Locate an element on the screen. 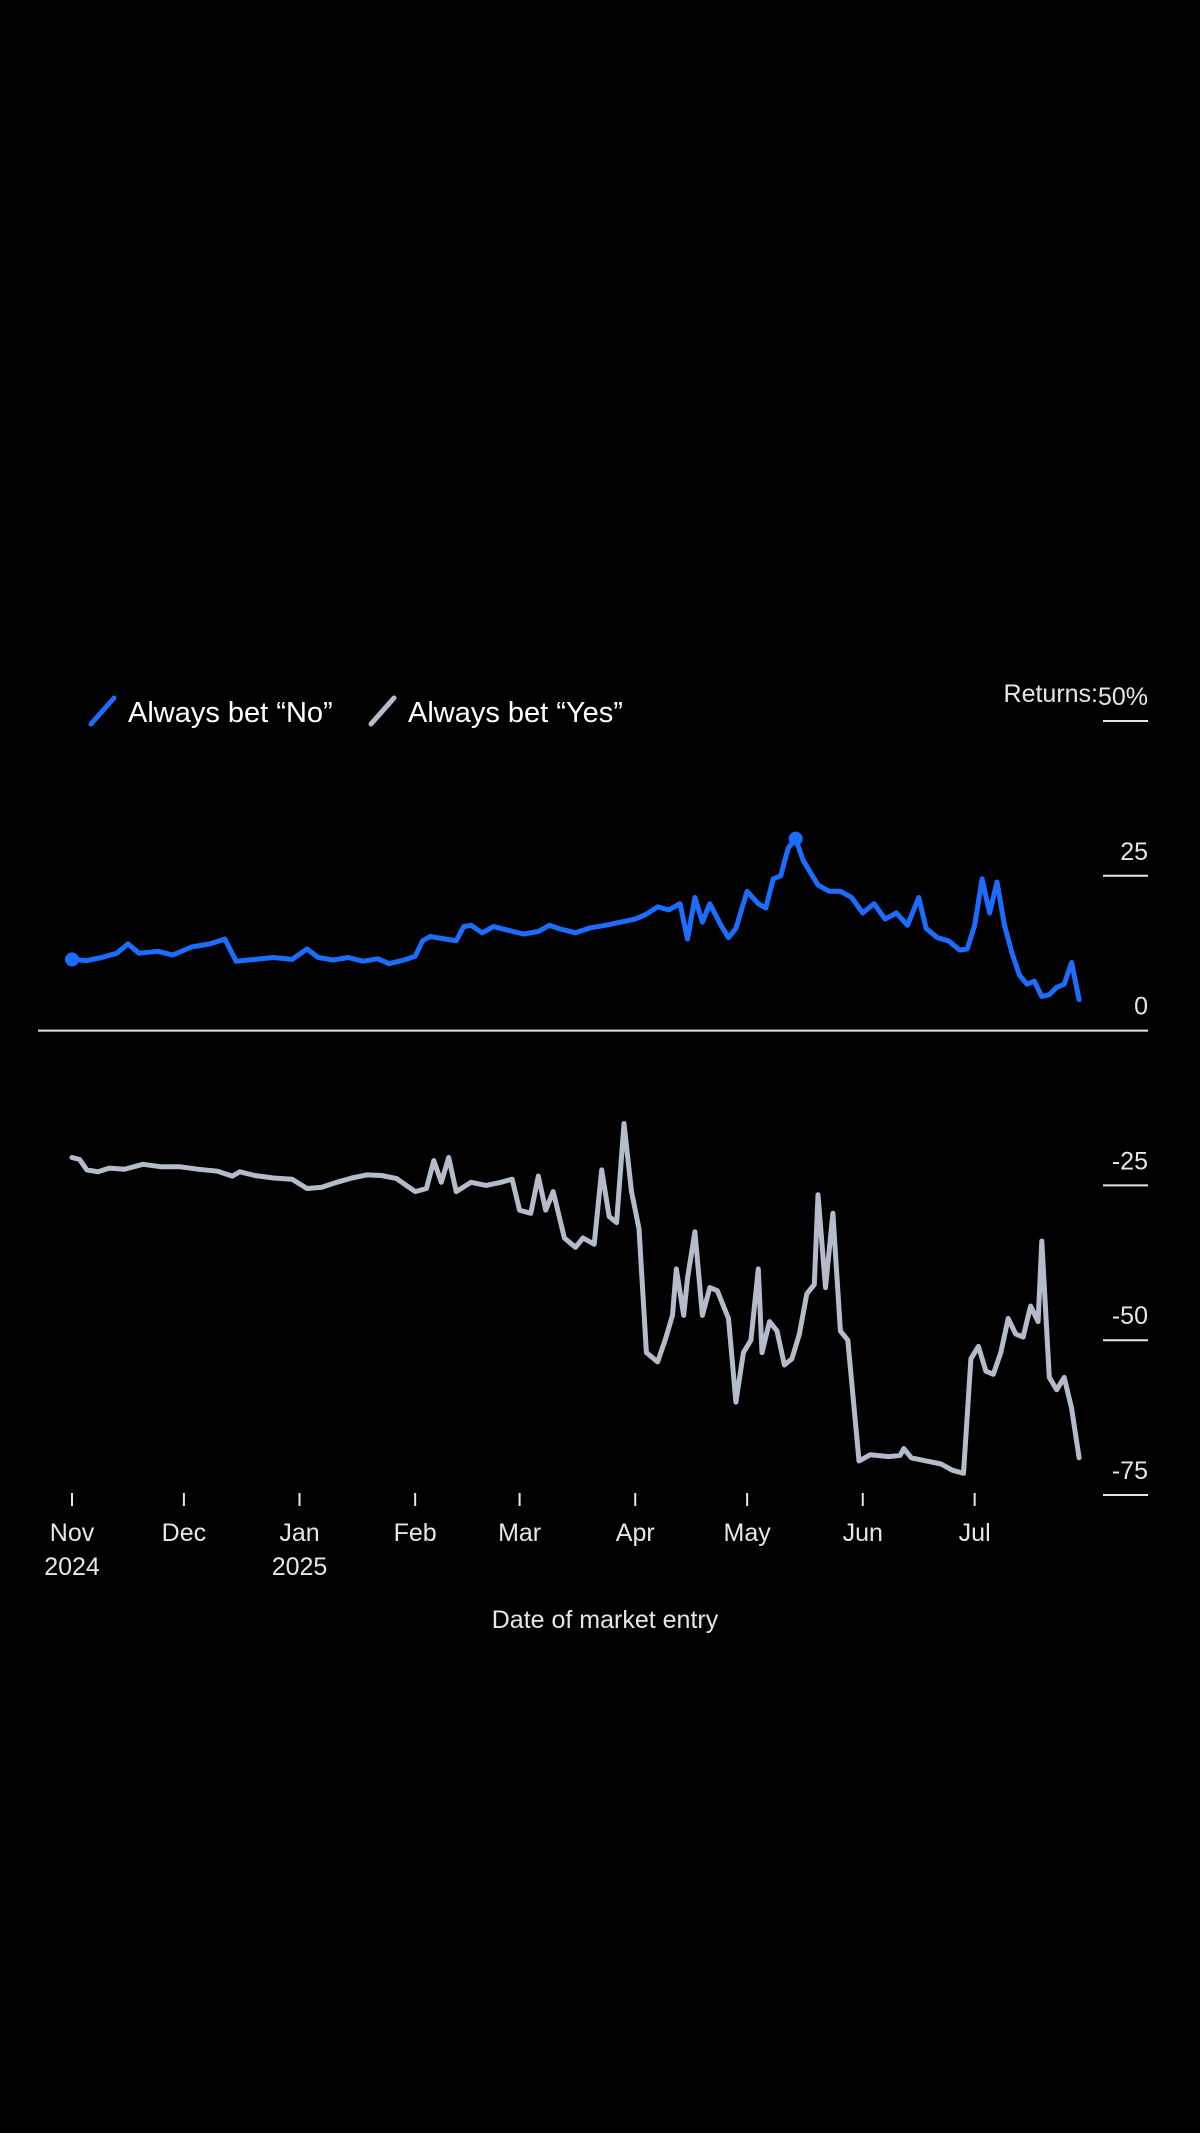 The width and height of the screenshot is (1200, 2133). x-tick-label: Apr is located at coordinates (635, 1533).